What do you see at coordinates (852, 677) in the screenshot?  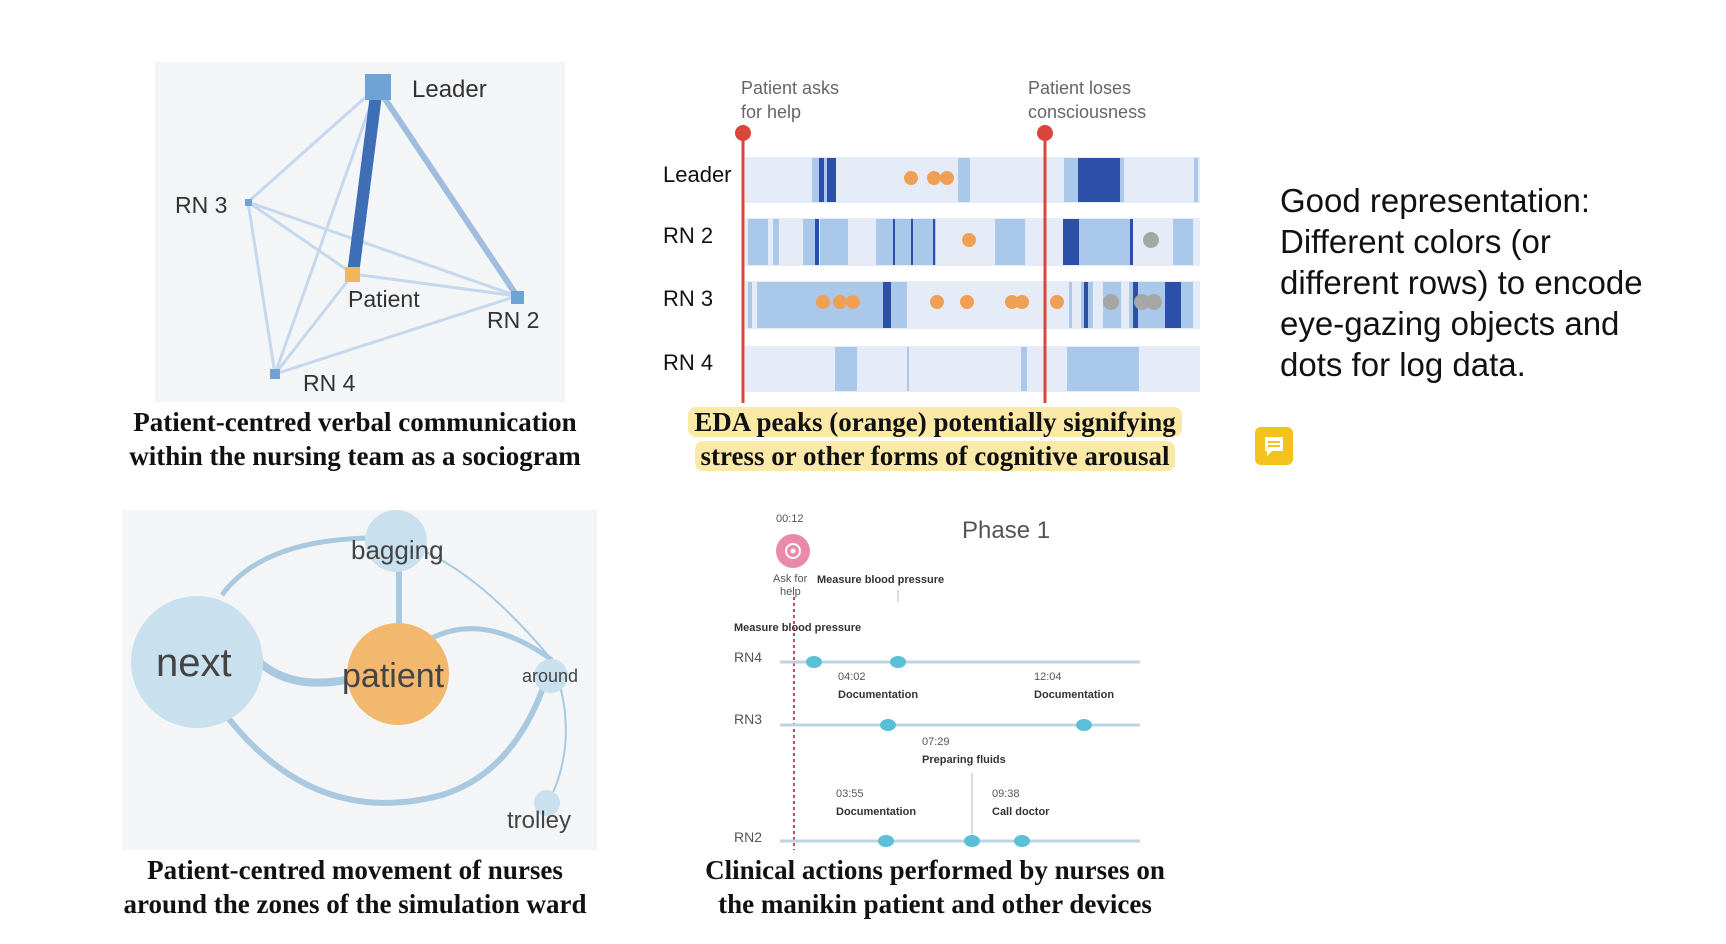 I see `time-0402: 04:02` at bounding box center [852, 677].